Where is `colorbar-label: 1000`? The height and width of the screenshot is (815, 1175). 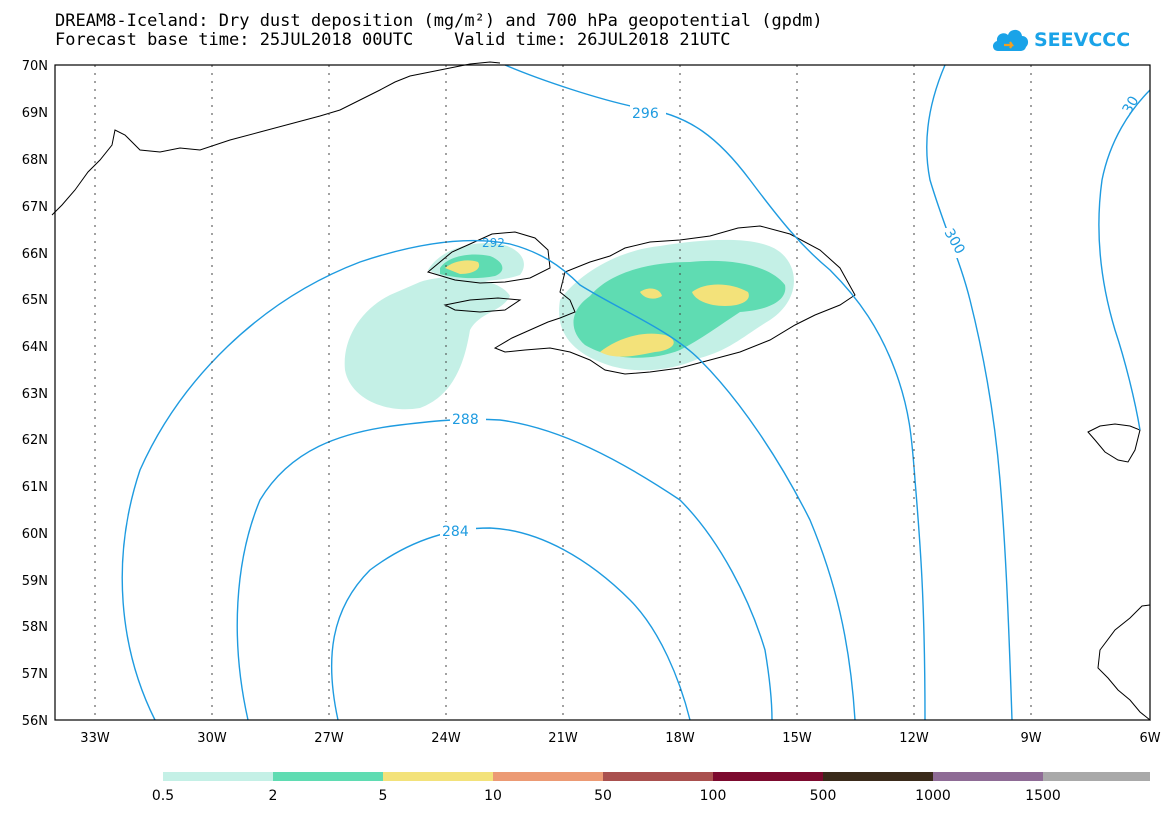
colorbar-label: 1000 is located at coordinates (933, 796).